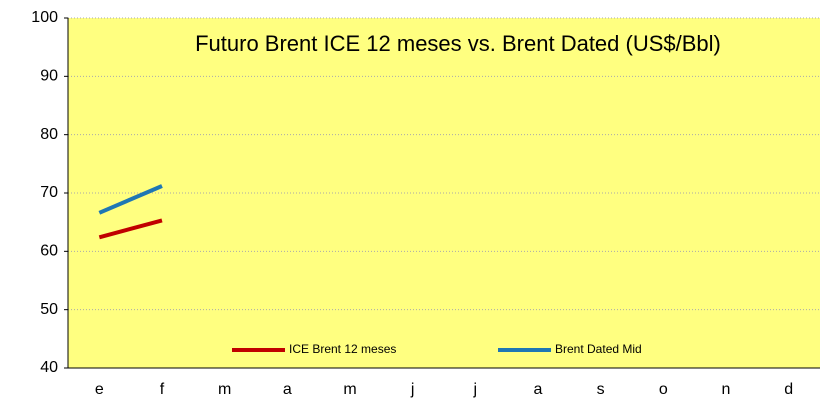 This screenshot has width=820, height=403. I want to click on legend-label: ICE Brent 12 meses, so click(342, 349).